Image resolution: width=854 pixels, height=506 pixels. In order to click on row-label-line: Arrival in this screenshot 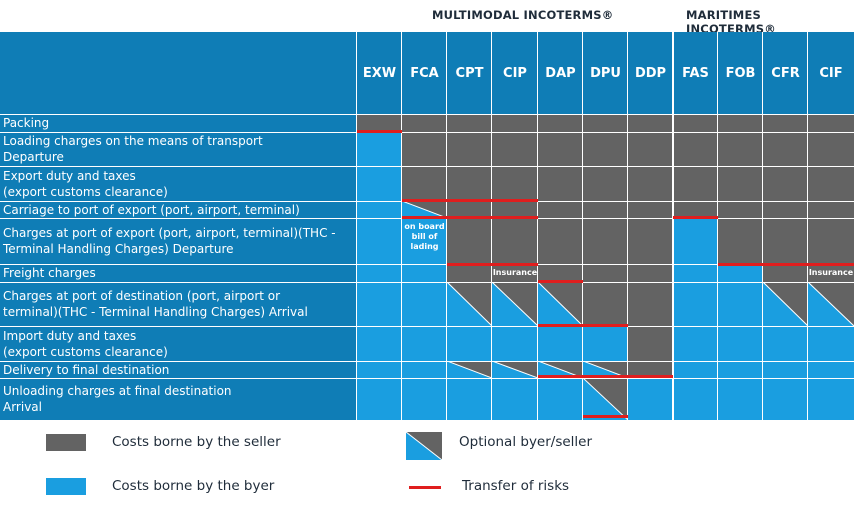, I will do `click(22, 407)`.